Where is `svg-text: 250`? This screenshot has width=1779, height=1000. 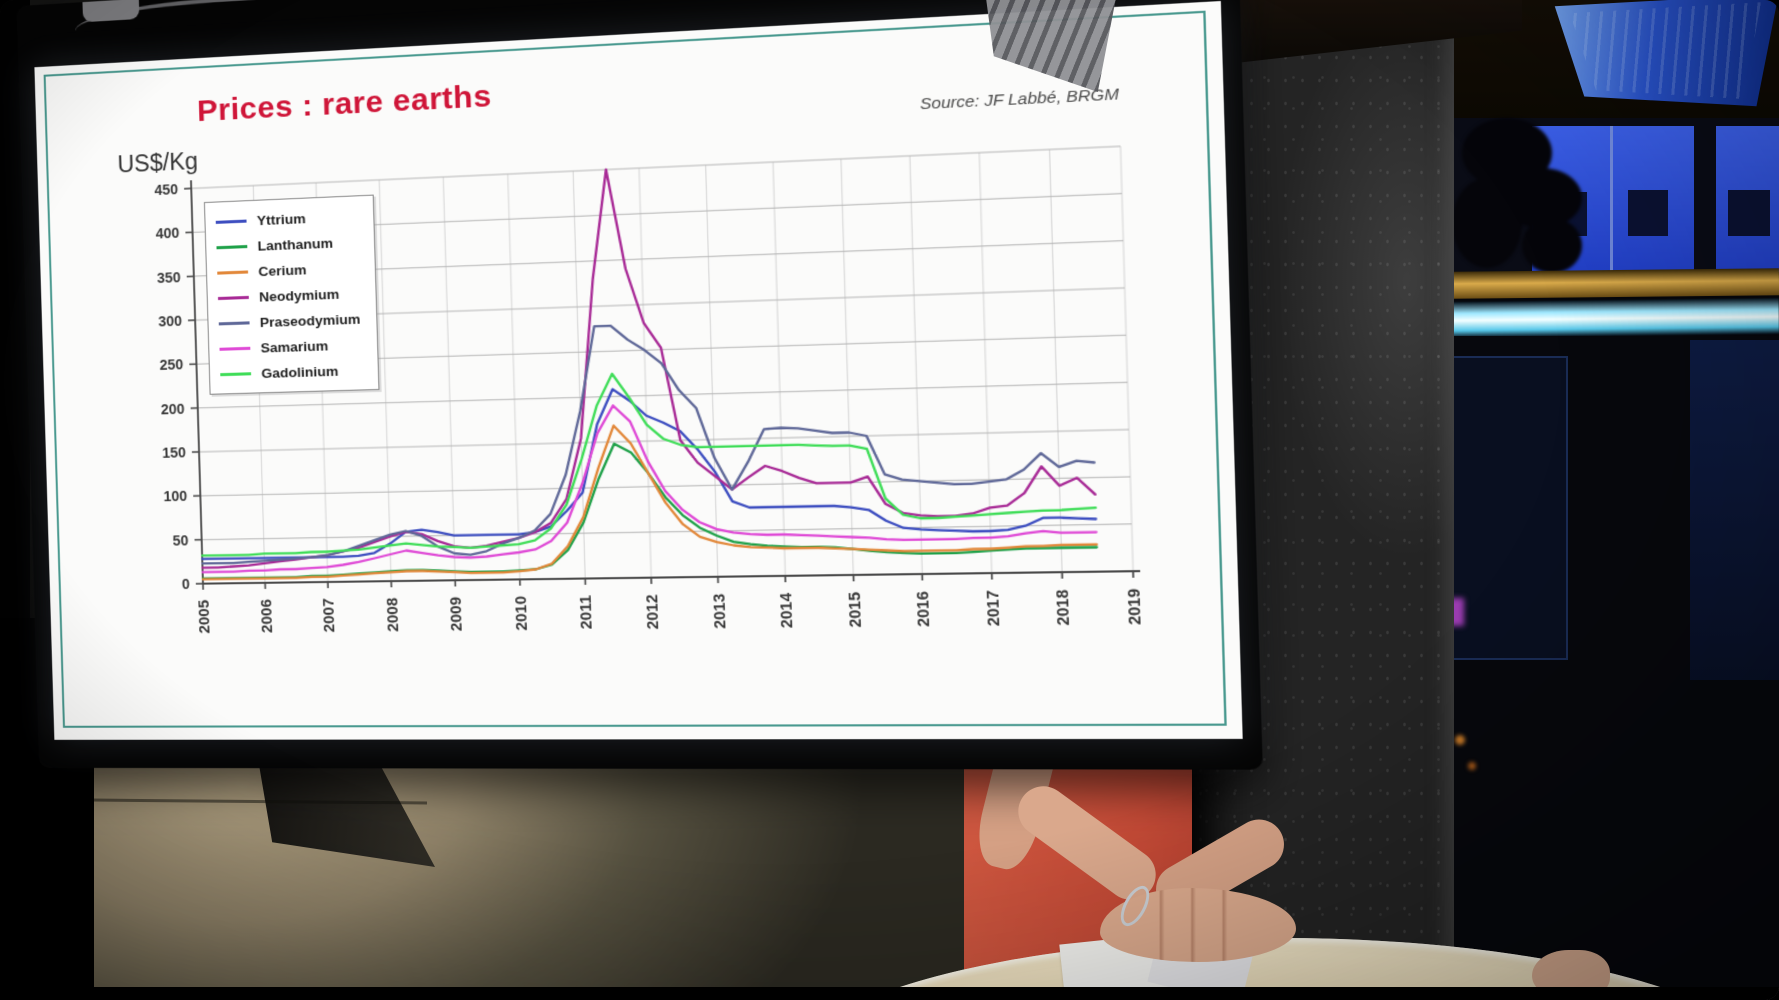 svg-text: 250 is located at coordinates (171, 364).